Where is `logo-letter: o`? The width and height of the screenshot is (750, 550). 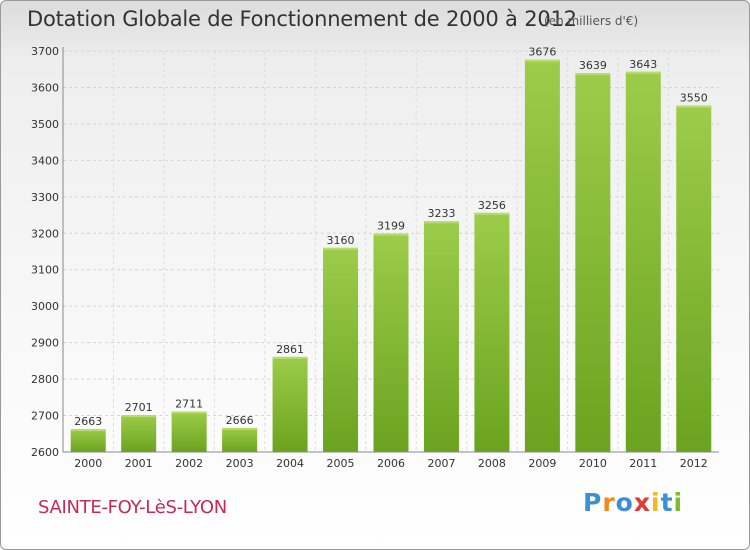 logo-letter: o is located at coordinates (624, 502).